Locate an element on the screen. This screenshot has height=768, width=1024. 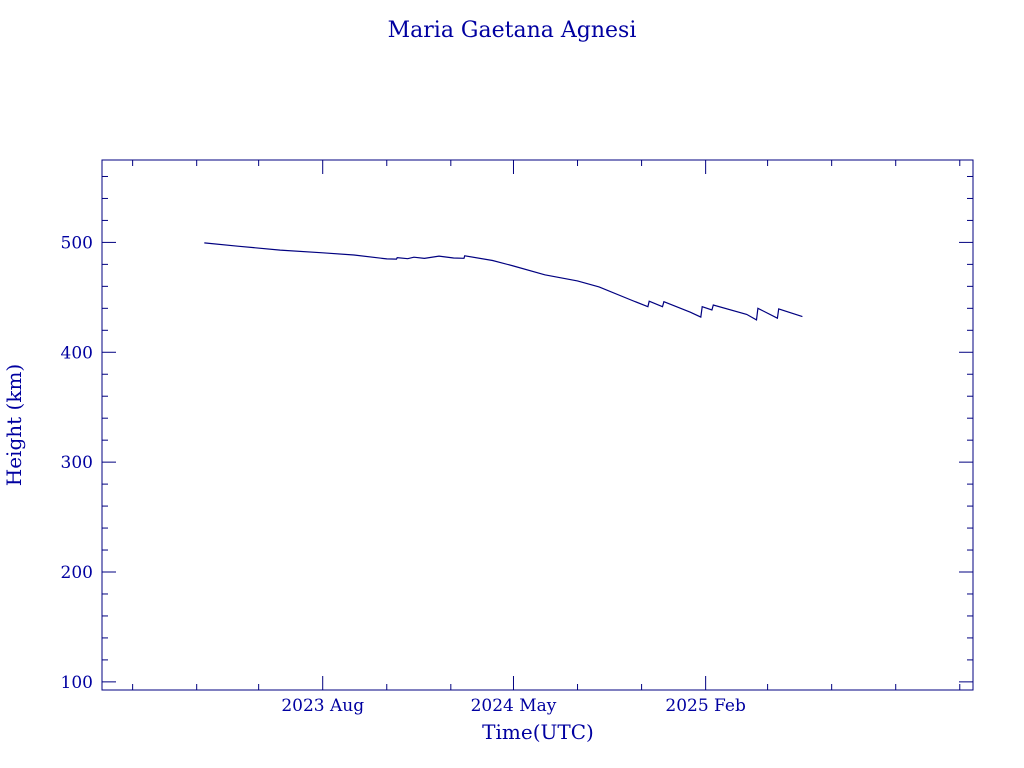
x-tick-label: 2025 Feb is located at coordinates (705, 706).